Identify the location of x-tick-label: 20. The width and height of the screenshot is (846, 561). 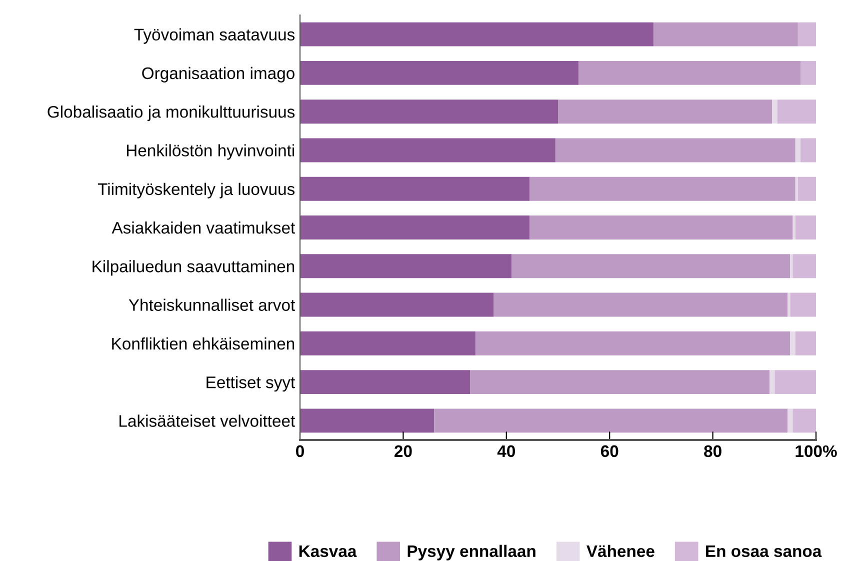
(403, 451).